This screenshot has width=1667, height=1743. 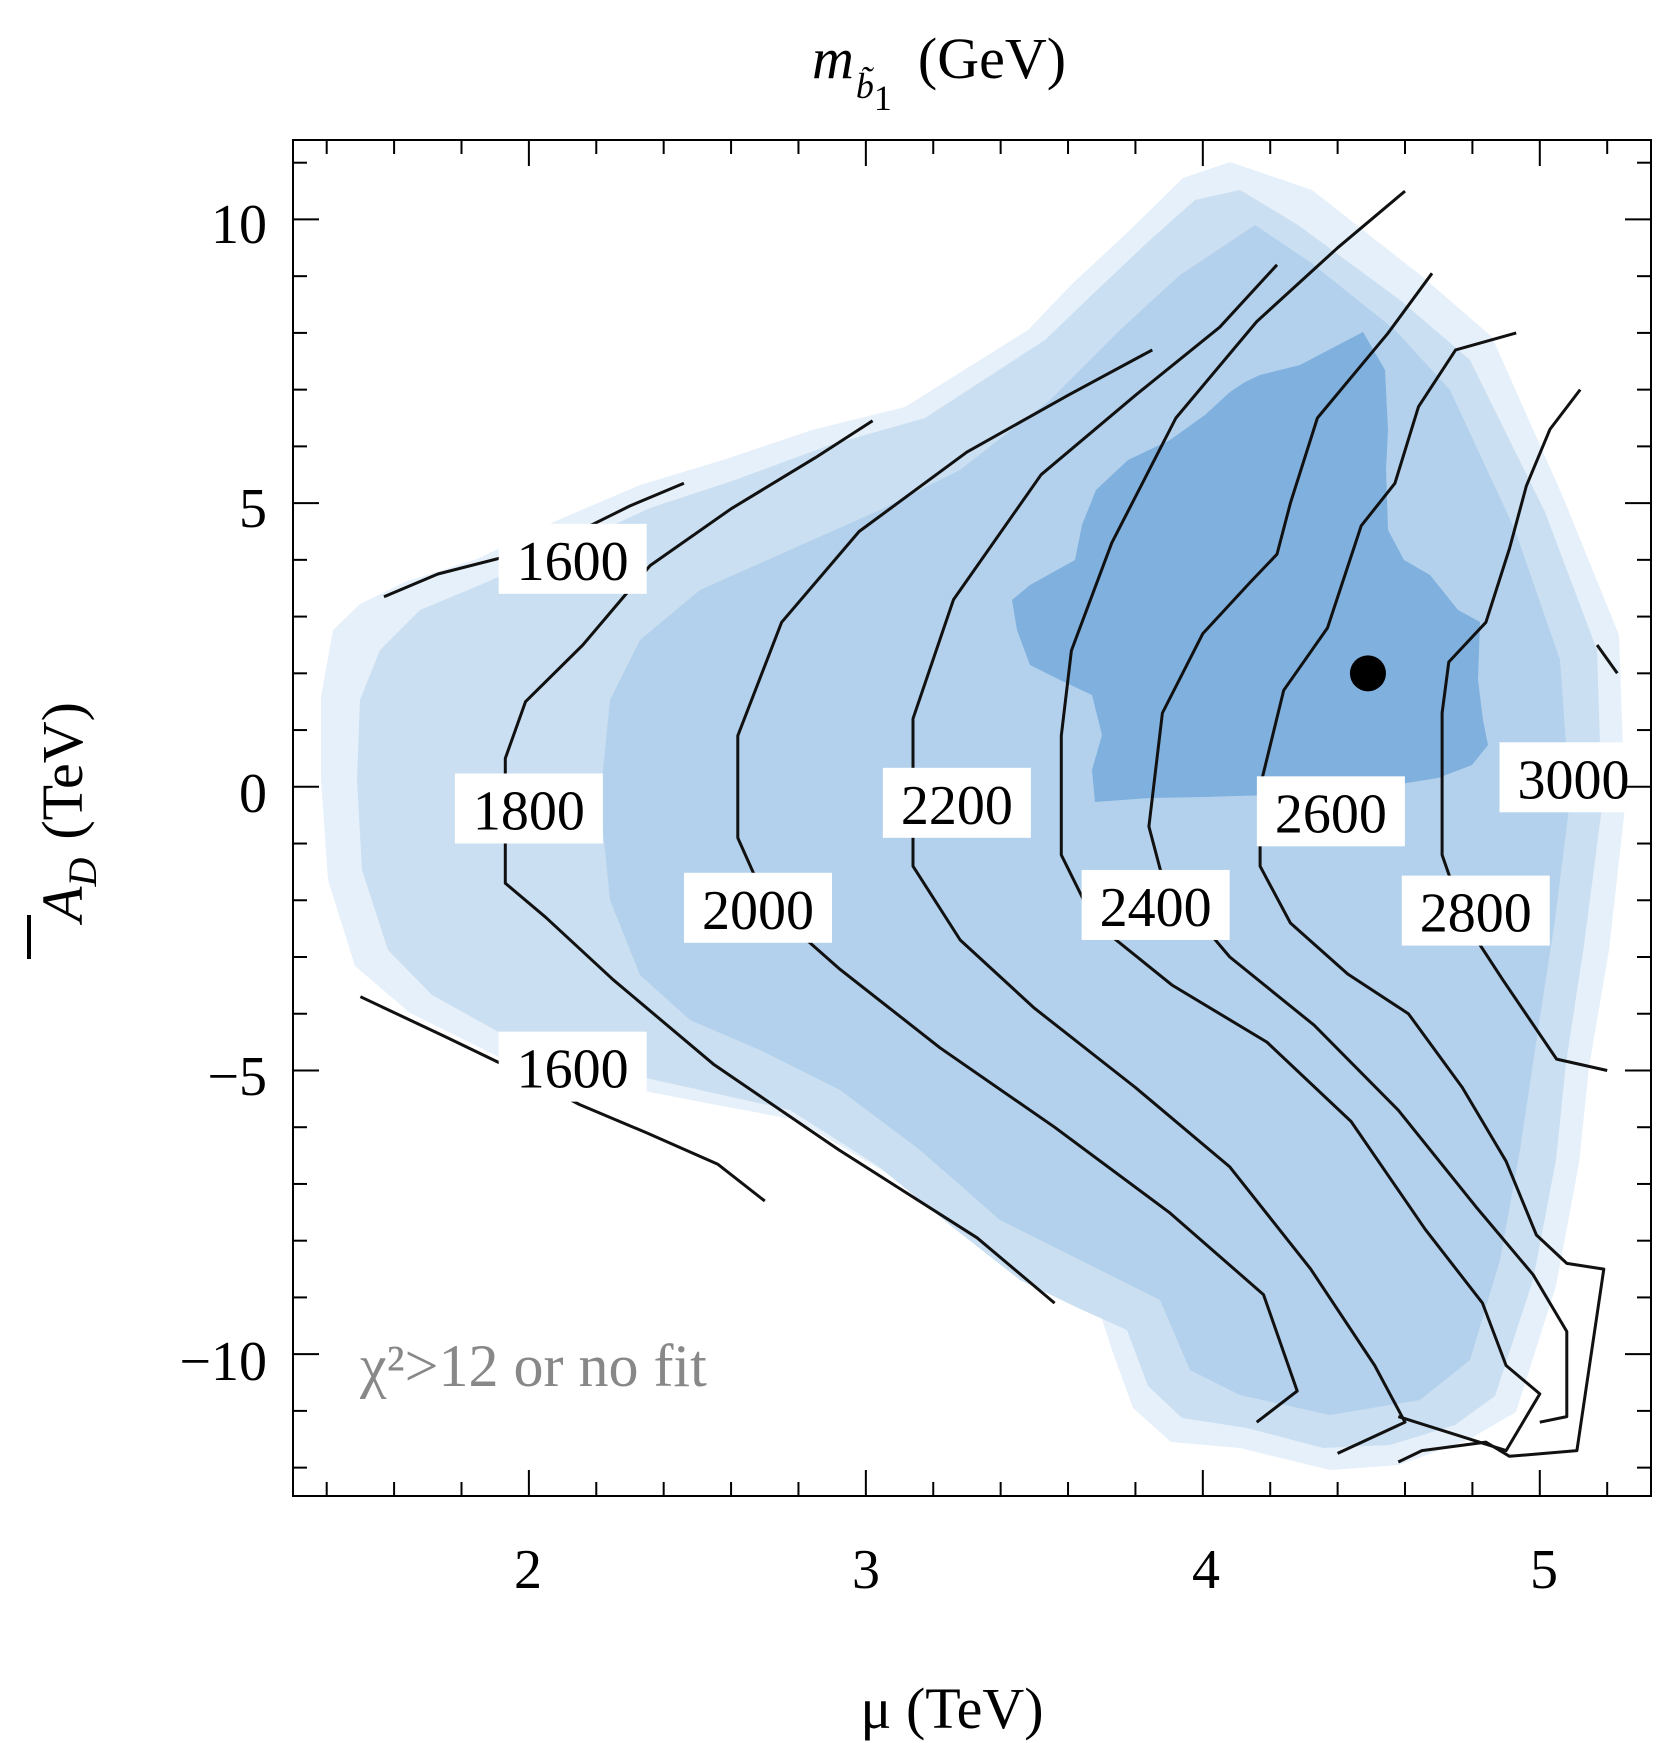 I want to click on contour-label-2000: 2000, so click(x=758, y=907).